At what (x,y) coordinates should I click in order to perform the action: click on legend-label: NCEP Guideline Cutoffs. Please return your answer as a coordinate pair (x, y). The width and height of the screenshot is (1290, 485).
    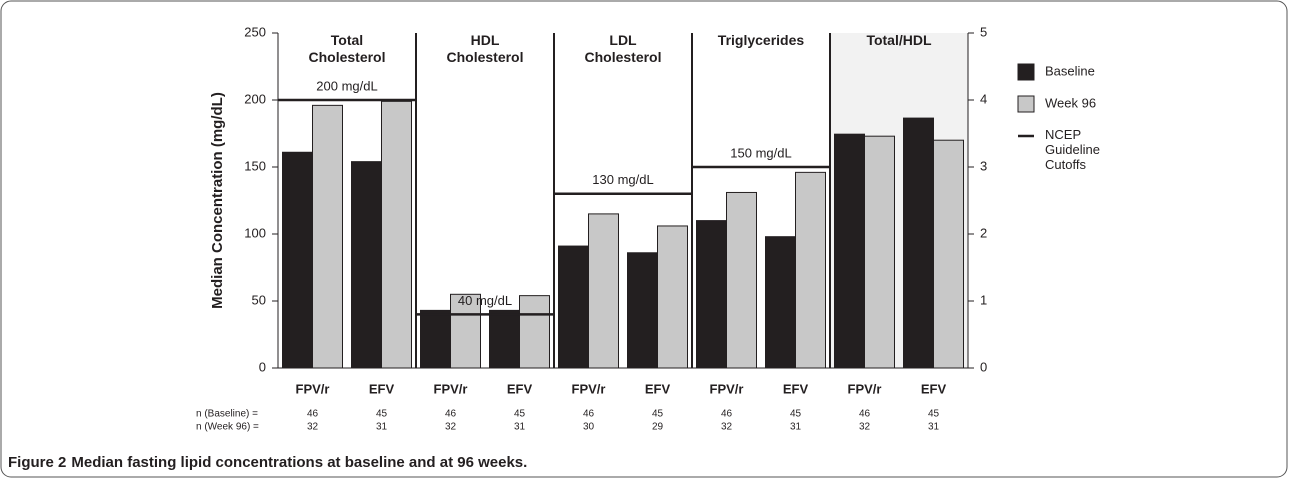
    Looking at the image, I should click on (1072, 149).